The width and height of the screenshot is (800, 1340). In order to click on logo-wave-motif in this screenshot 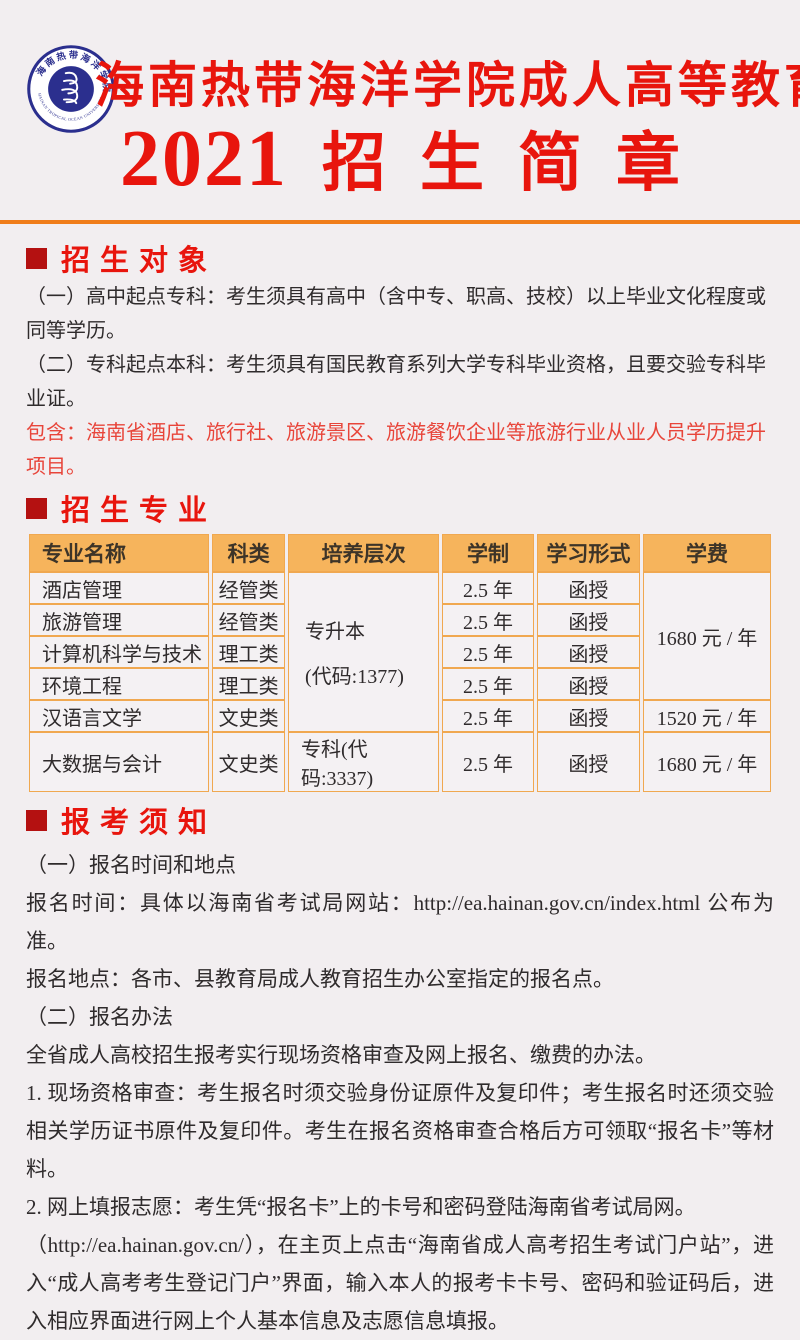, I will do `click(70, 88)`.